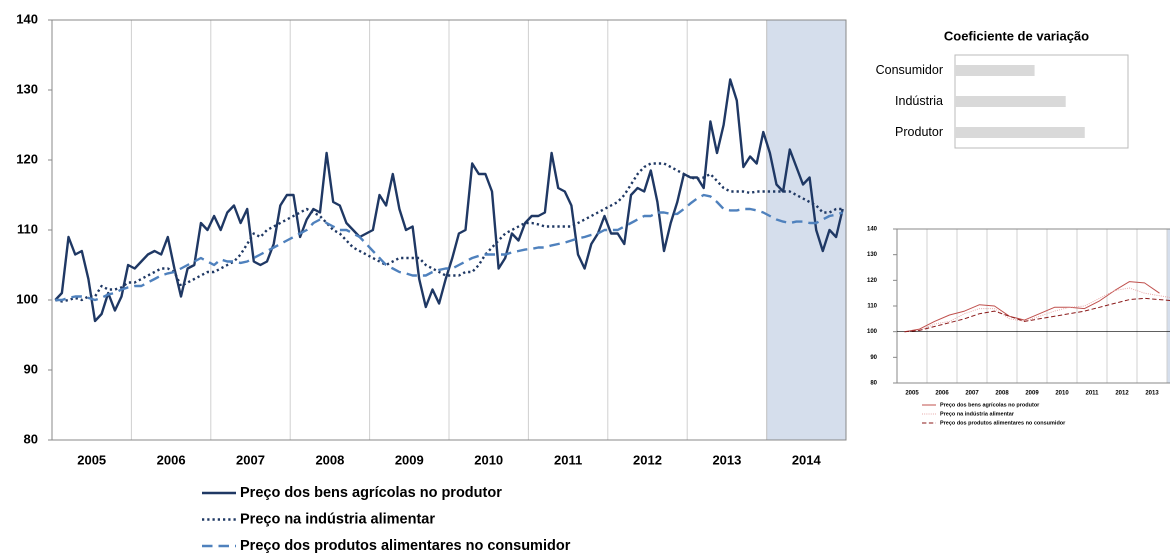  Describe the element at coordinates (1016, 35) in the screenshot. I see `chart-title: Coeficiente de variação` at that location.